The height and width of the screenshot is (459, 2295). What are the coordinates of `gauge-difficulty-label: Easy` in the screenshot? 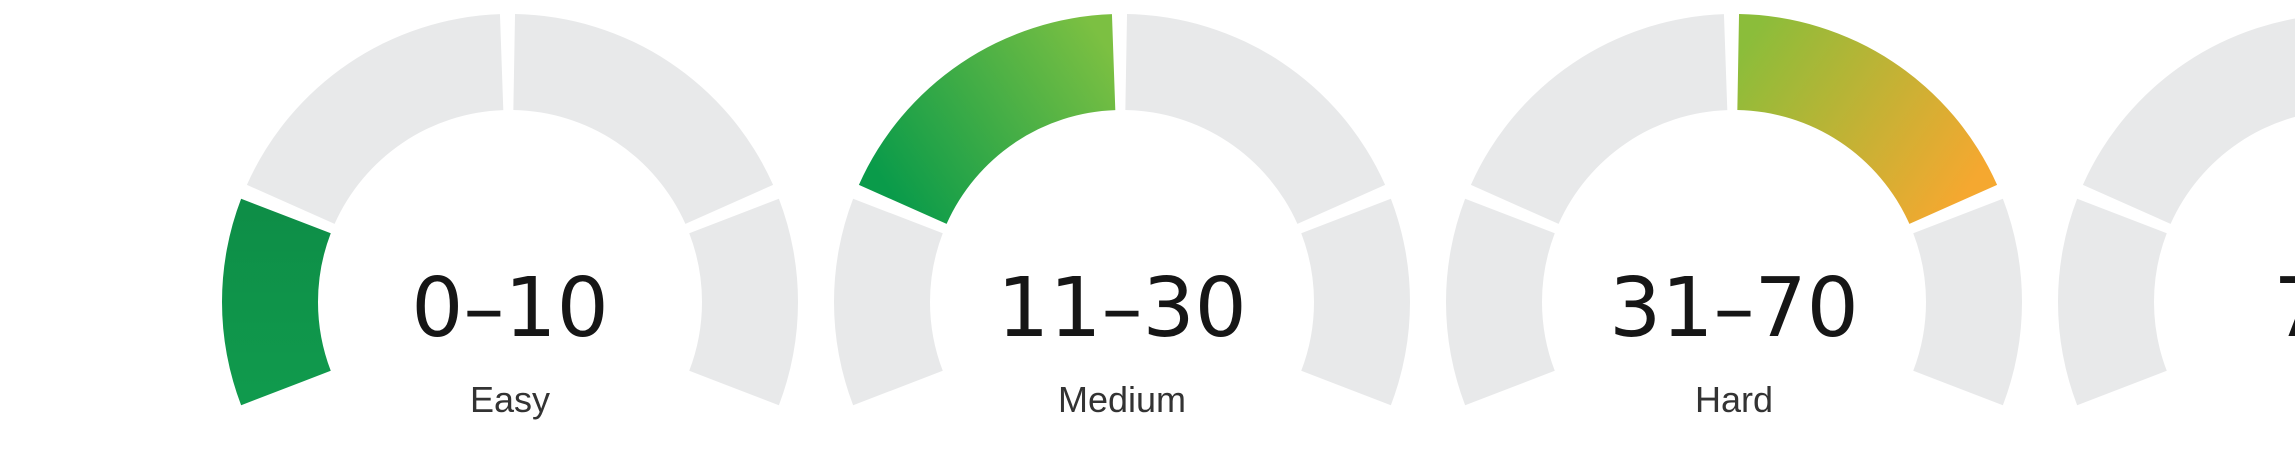 It's located at (510, 399).